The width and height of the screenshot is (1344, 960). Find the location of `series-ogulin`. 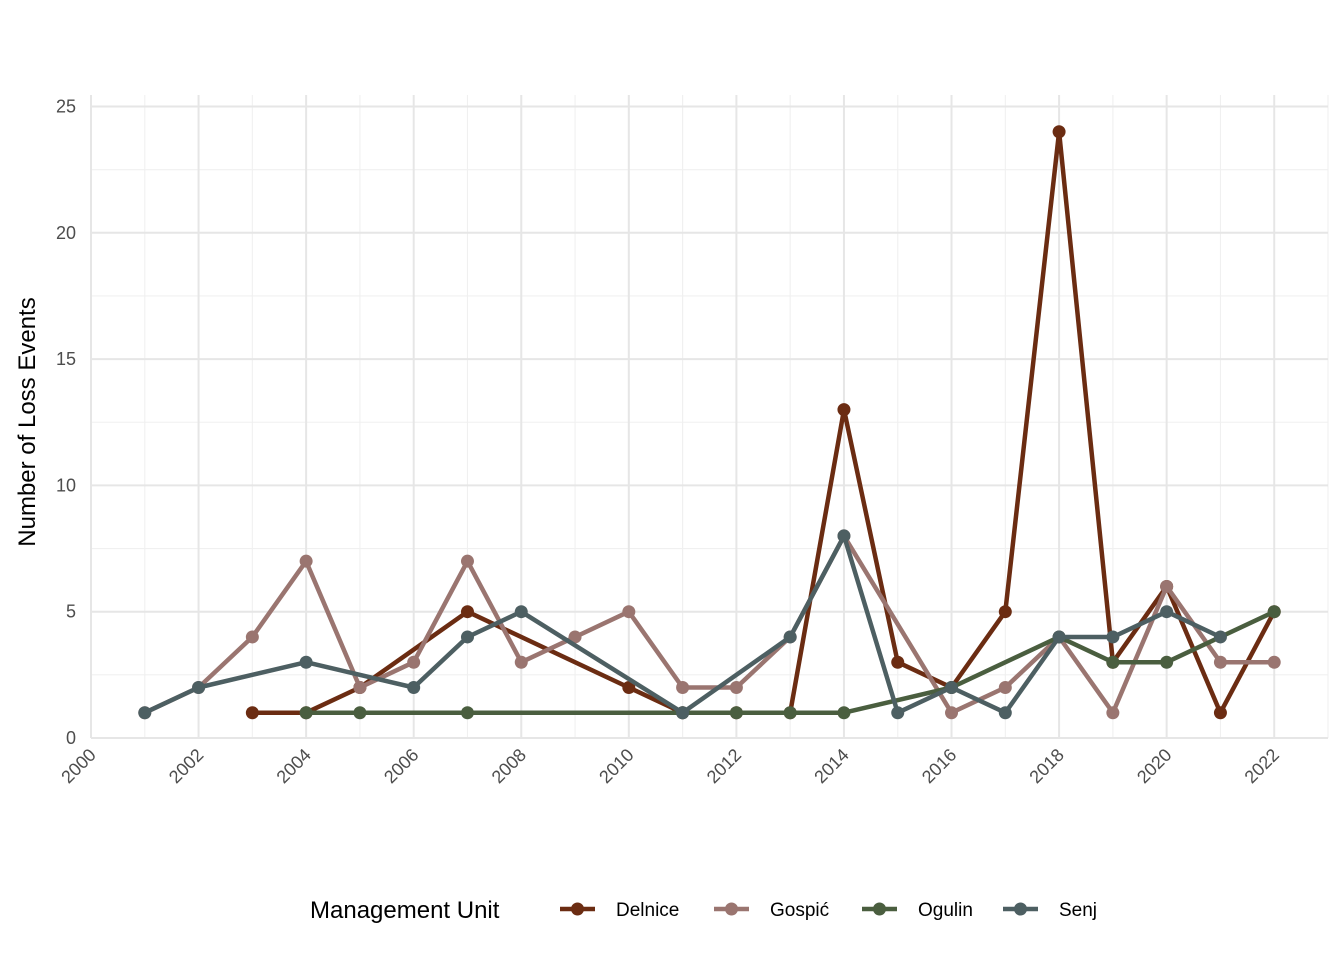

series-ogulin is located at coordinates (790, 662).